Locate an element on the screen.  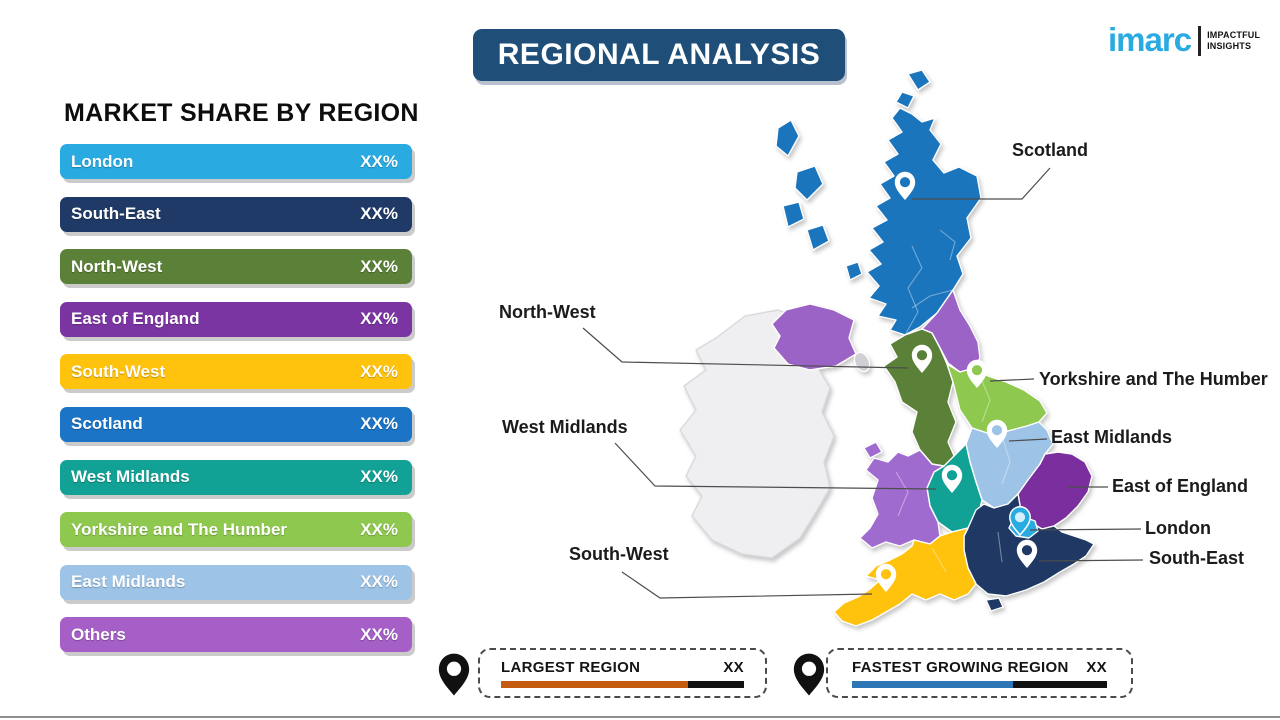
share-bar-label: North-West is located at coordinates (117, 266).